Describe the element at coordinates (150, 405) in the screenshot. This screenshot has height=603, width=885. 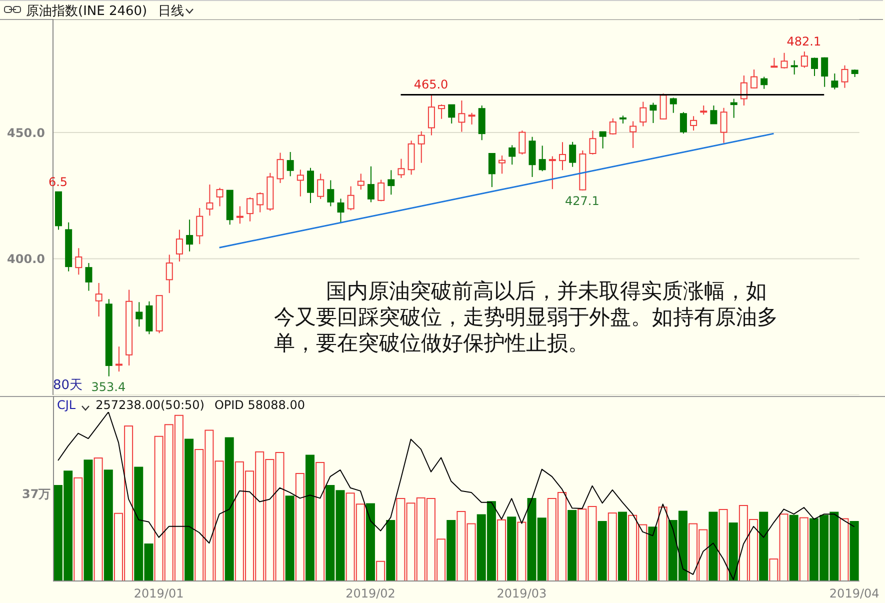
I see `annotation: 257238.00(50:50)` at that location.